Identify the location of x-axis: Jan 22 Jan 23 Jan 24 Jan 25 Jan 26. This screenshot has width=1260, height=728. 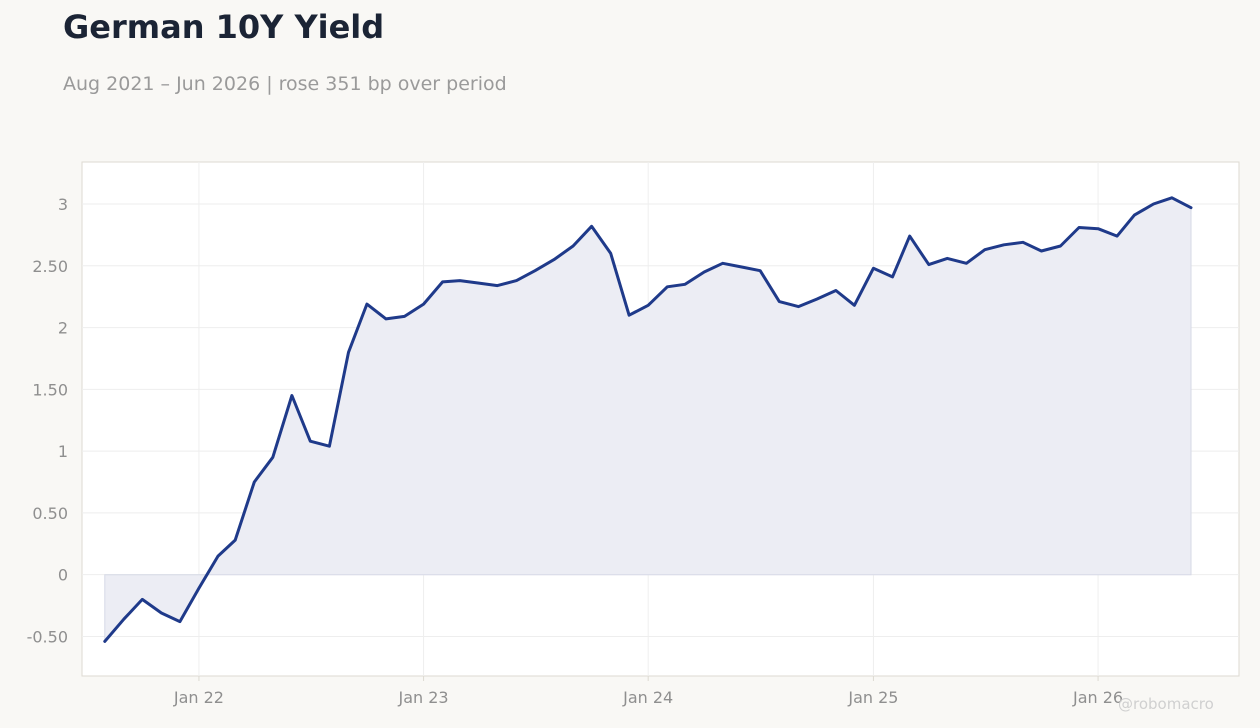
(648, 691).